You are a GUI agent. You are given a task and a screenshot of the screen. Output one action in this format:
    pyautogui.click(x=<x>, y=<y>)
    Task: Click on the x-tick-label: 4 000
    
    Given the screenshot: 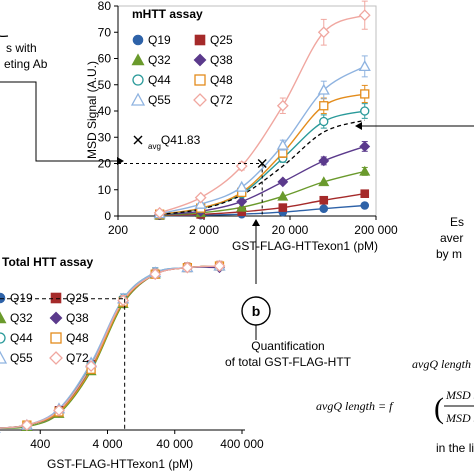 What is the action you would take?
    pyautogui.click(x=107, y=444)
    